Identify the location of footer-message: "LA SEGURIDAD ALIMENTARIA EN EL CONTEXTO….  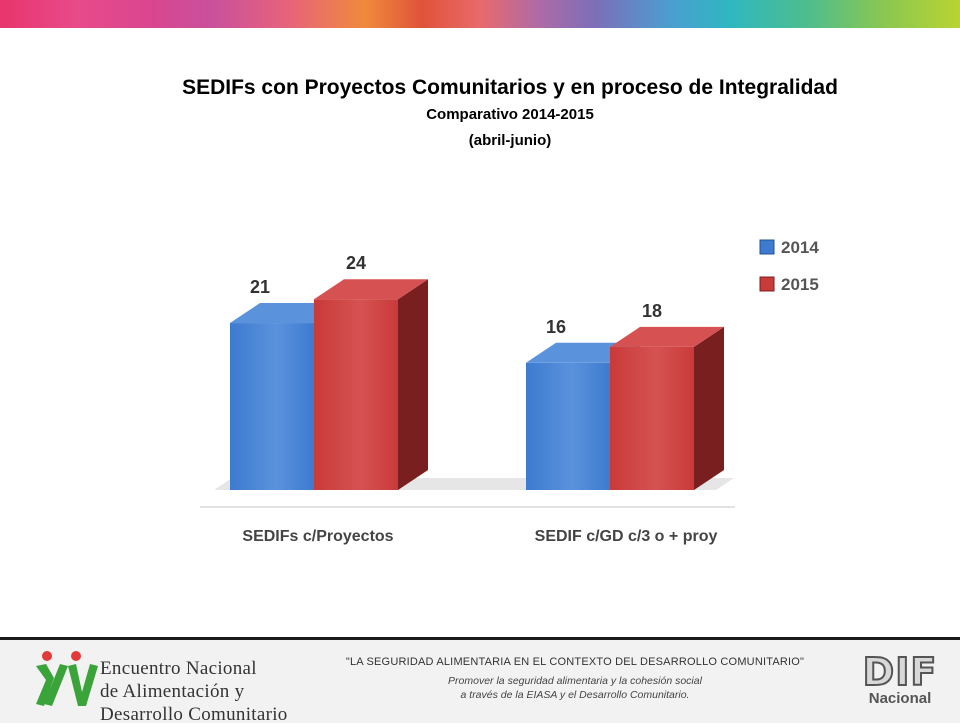
(575, 679).